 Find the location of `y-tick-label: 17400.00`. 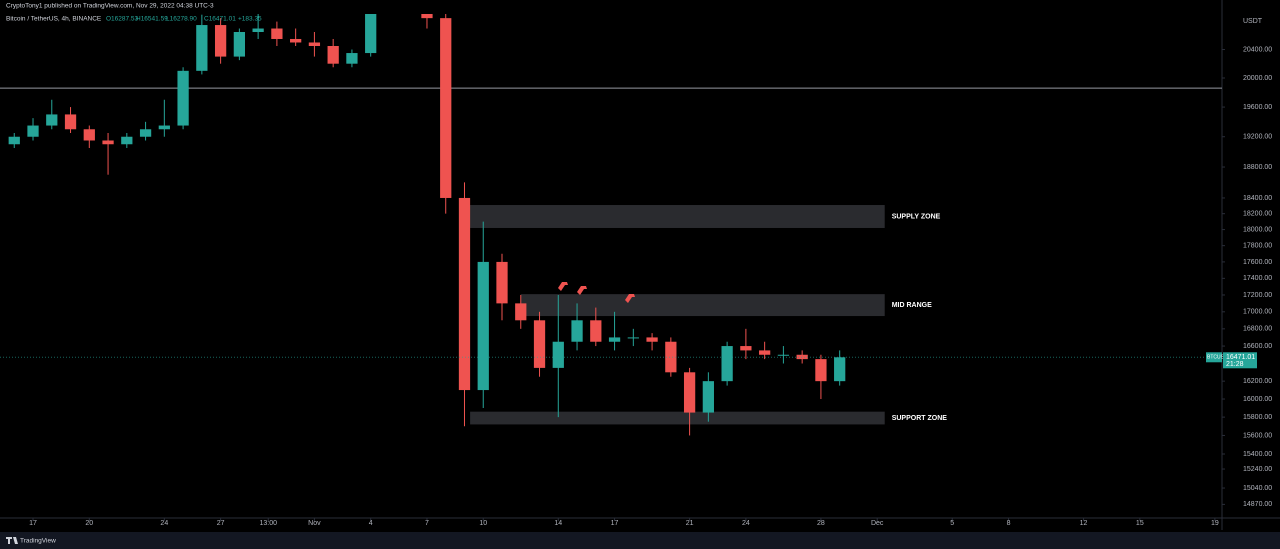

y-tick-label: 17400.00 is located at coordinates (1257, 278).